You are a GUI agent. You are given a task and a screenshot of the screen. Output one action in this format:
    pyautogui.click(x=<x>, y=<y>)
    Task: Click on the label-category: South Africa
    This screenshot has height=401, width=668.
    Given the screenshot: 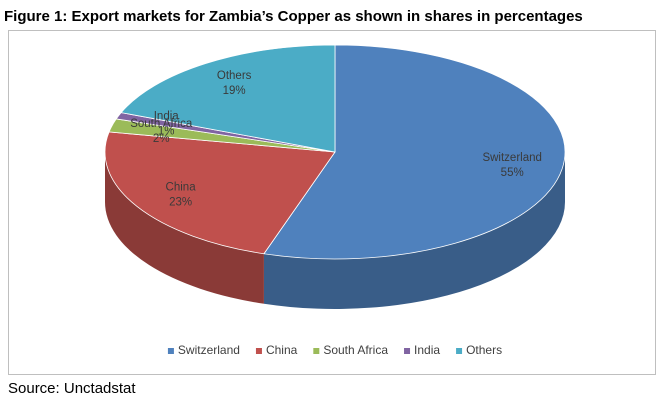 What is the action you would take?
    pyautogui.click(x=161, y=124)
    